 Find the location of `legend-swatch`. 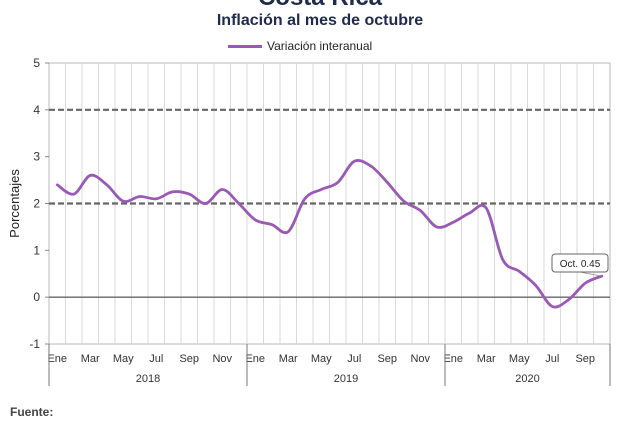

legend-swatch is located at coordinates (245, 46).